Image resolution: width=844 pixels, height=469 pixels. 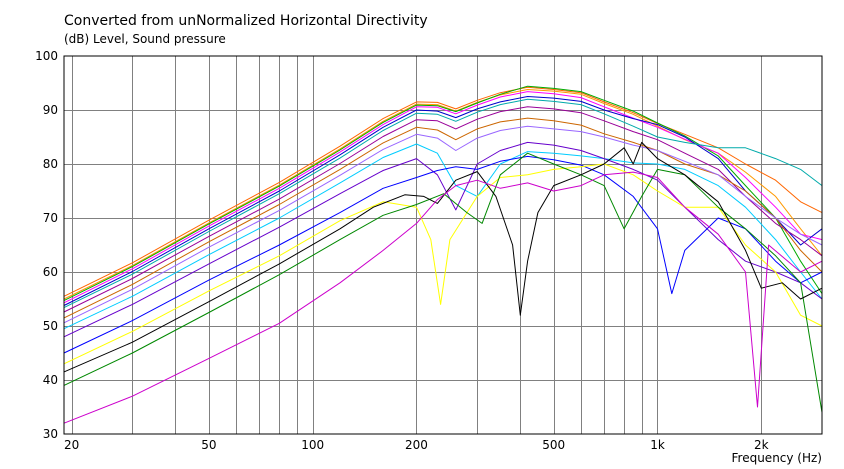 I want to click on y-tick-label: 60, so click(x=50, y=272).